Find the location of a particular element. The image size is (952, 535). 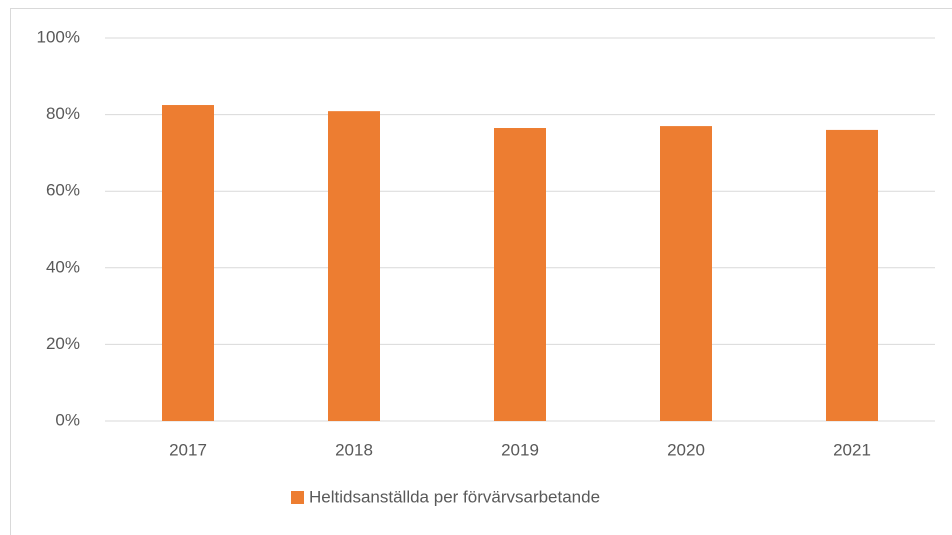

x-tick-label: 2017 is located at coordinates (188, 449).